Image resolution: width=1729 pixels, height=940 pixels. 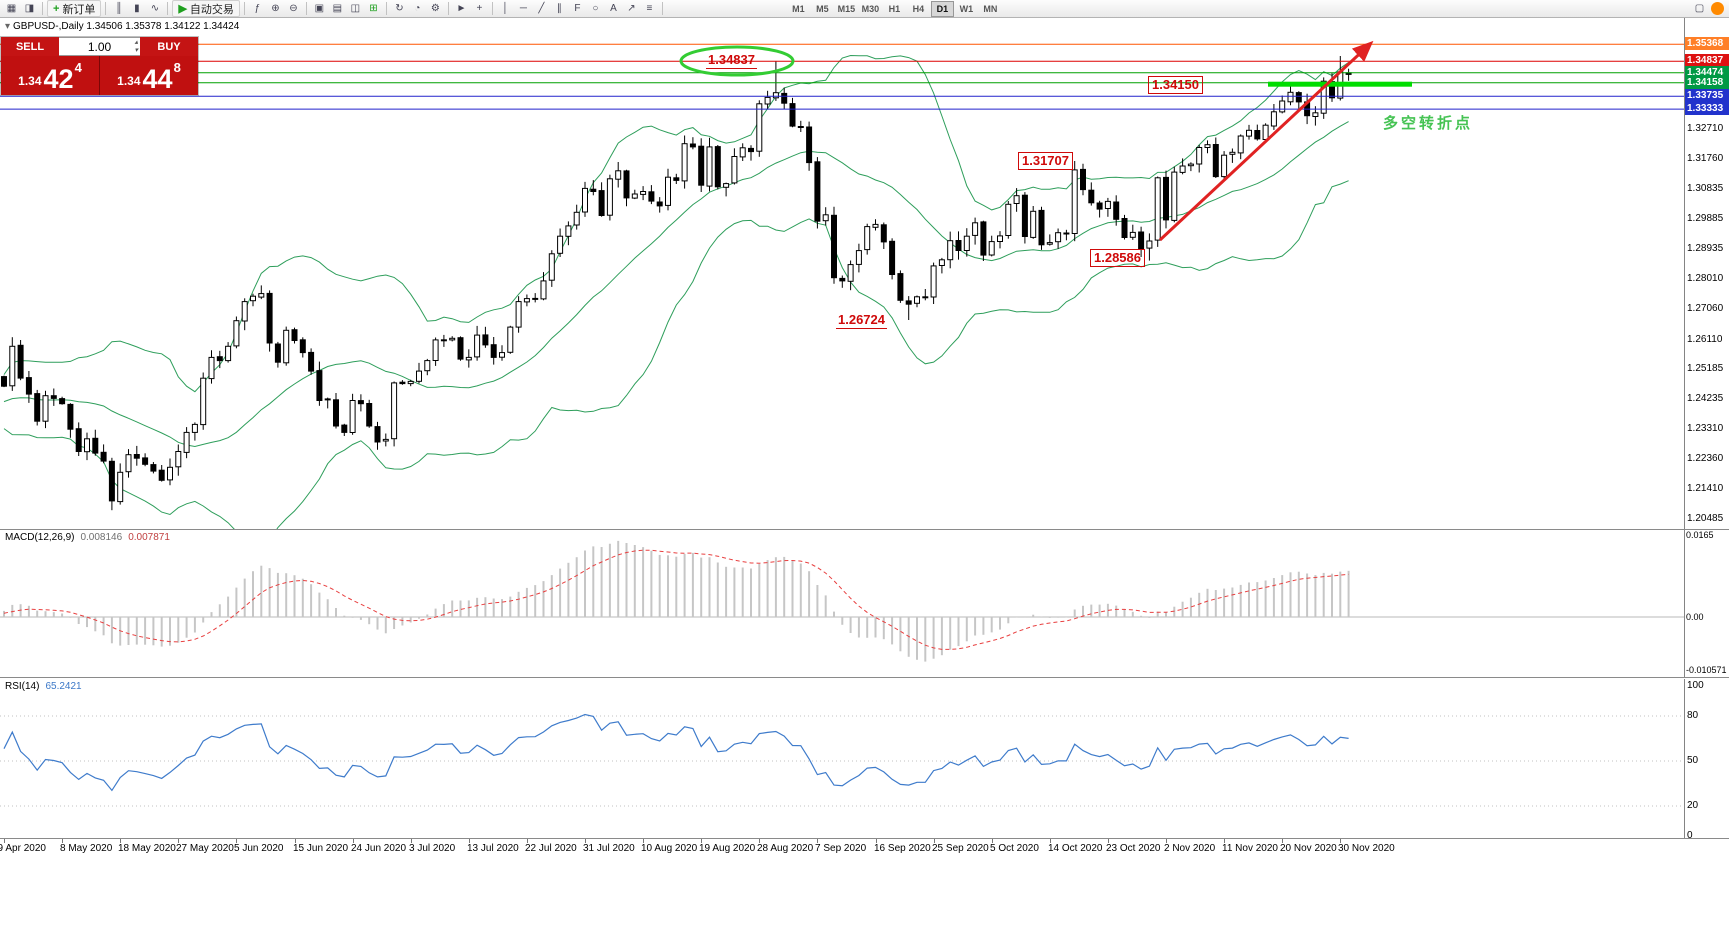 What do you see at coordinates (631, 8) in the screenshot?
I see `arrow-tool-icon: ↗` at bounding box center [631, 8].